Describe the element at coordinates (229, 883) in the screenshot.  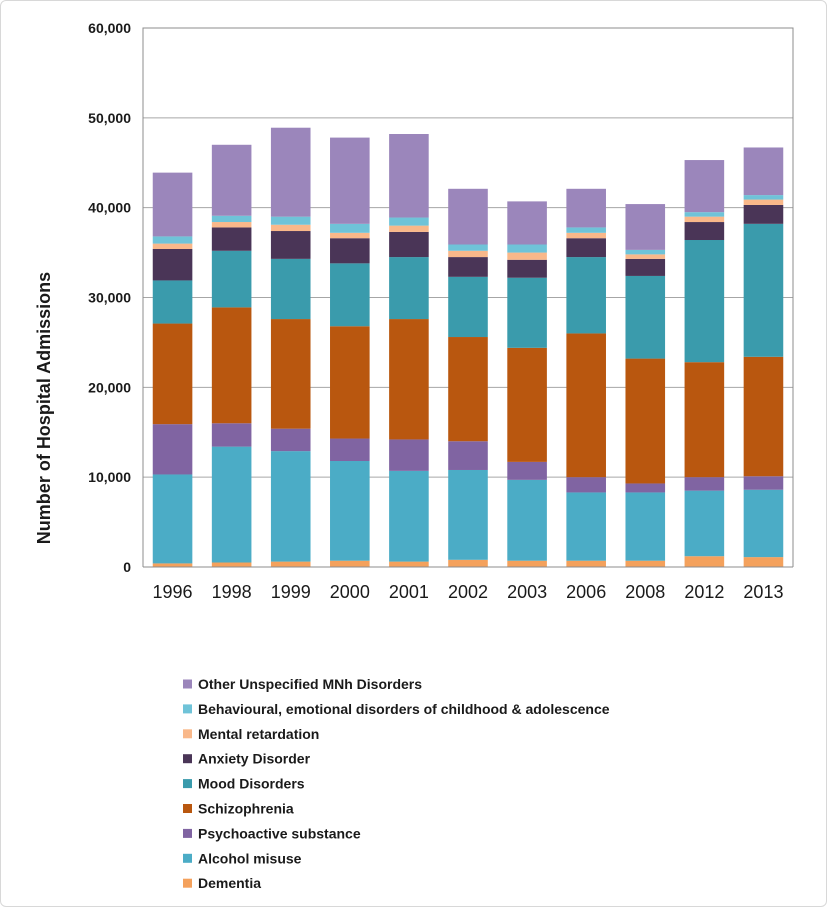
I see `legend-label: Dementia` at that location.